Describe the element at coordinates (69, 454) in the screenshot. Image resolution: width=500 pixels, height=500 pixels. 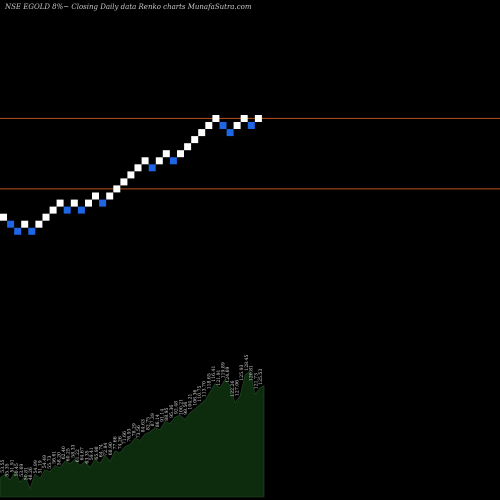
I see `volume-label-14: 60.25` at that location.